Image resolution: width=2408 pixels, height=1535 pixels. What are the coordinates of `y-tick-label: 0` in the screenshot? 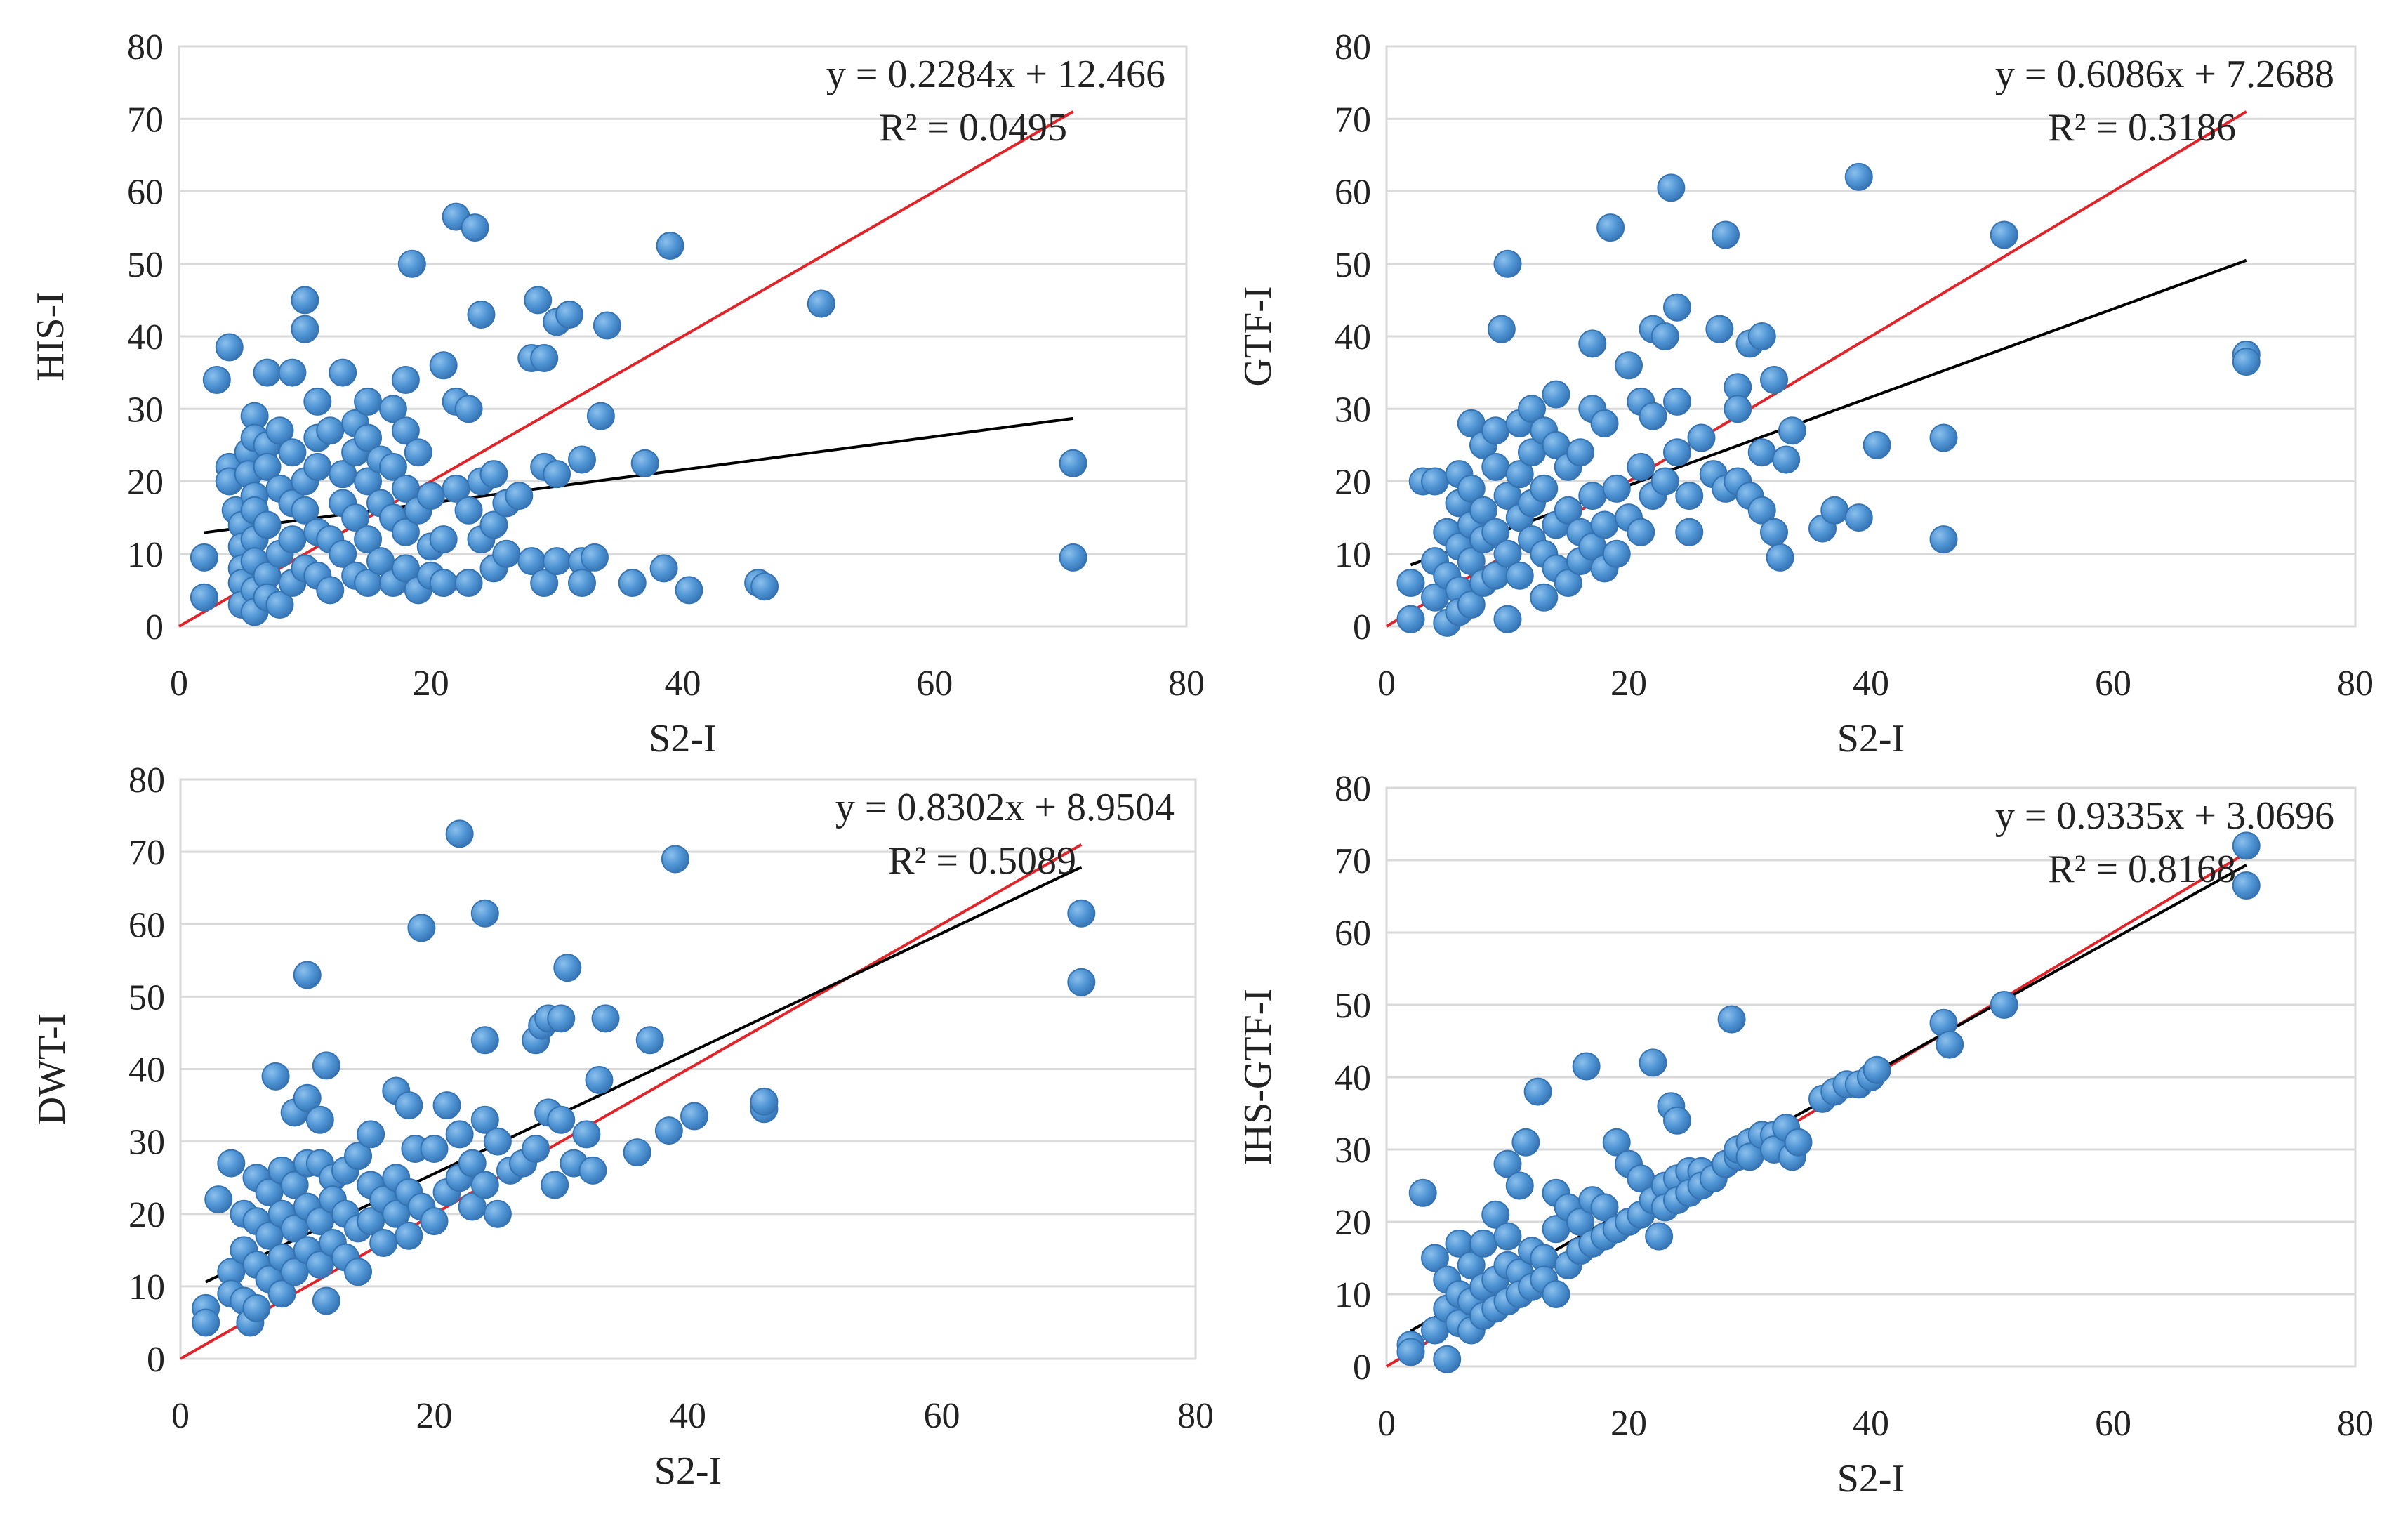 It's located at (154, 627).